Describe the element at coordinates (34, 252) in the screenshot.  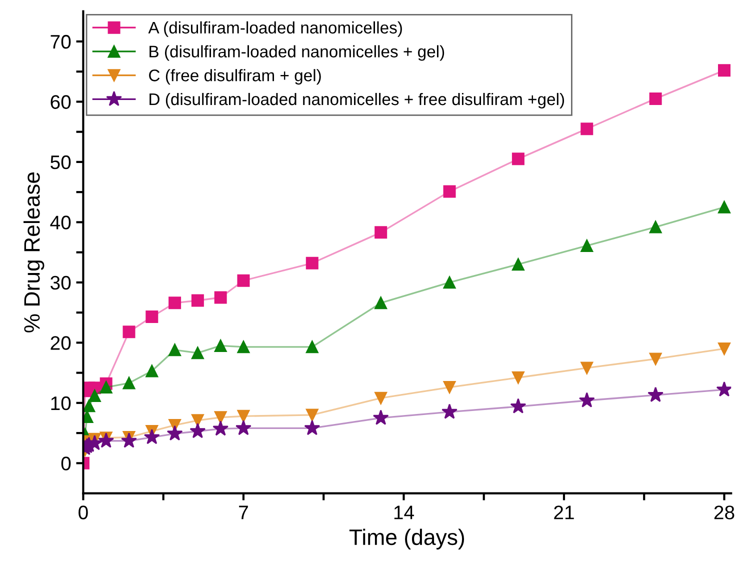
I see `y-axis-title: % Drug Release` at that location.